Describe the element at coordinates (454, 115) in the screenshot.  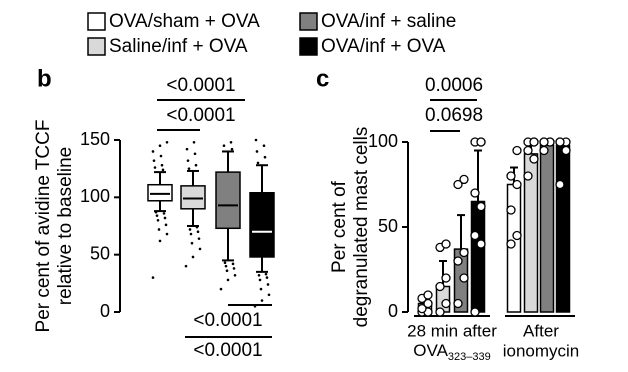
I see `p-value: 0.0698` at that location.